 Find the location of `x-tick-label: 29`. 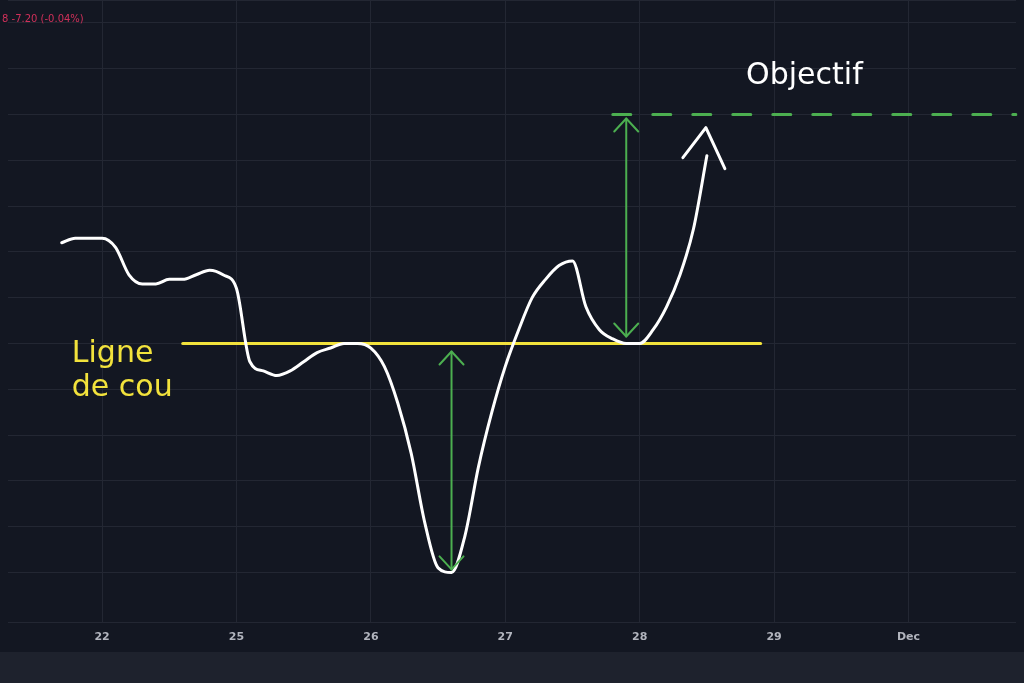

x-tick-label: 29 is located at coordinates (774, 637).